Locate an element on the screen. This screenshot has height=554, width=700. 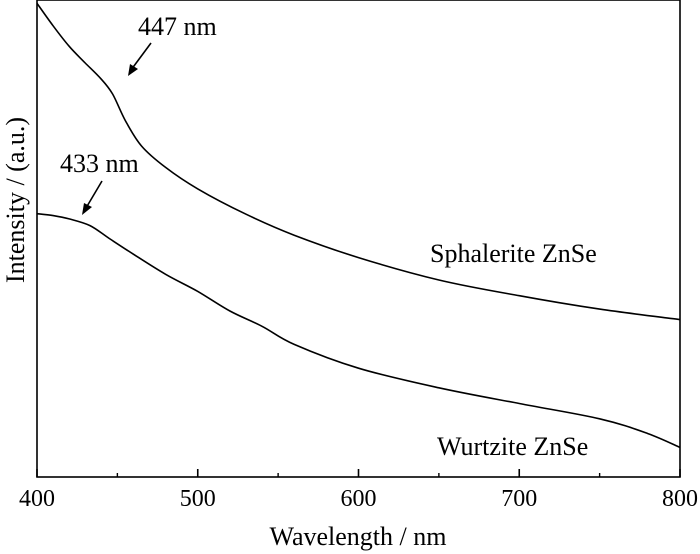
x-tick-label: 800 is located at coordinates (680, 499).